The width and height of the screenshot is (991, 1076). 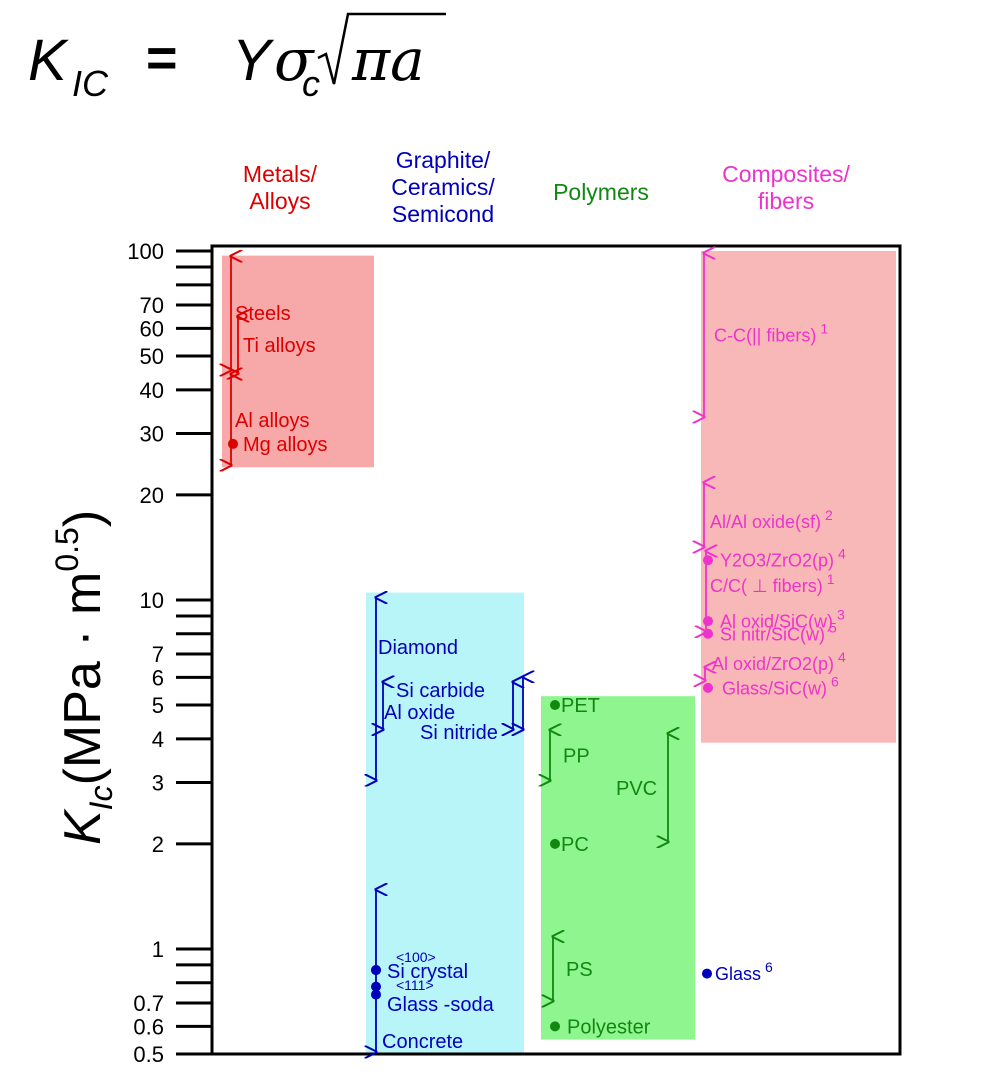 I want to click on label-pc: PC, so click(x=575, y=845).